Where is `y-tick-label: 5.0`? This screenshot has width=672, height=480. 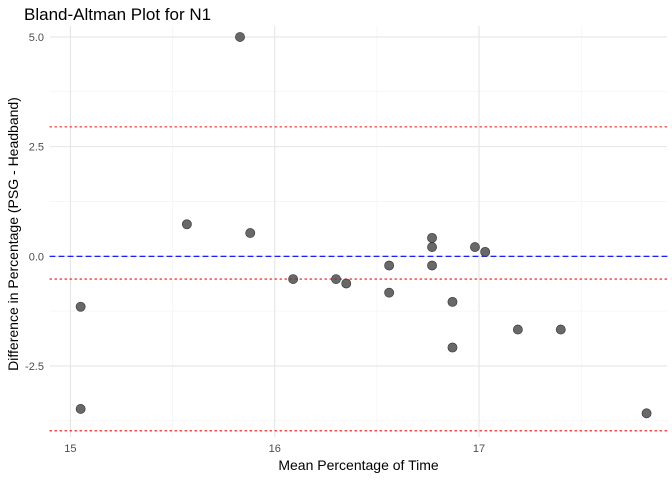
y-tick-label: 5.0 is located at coordinates (36, 38).